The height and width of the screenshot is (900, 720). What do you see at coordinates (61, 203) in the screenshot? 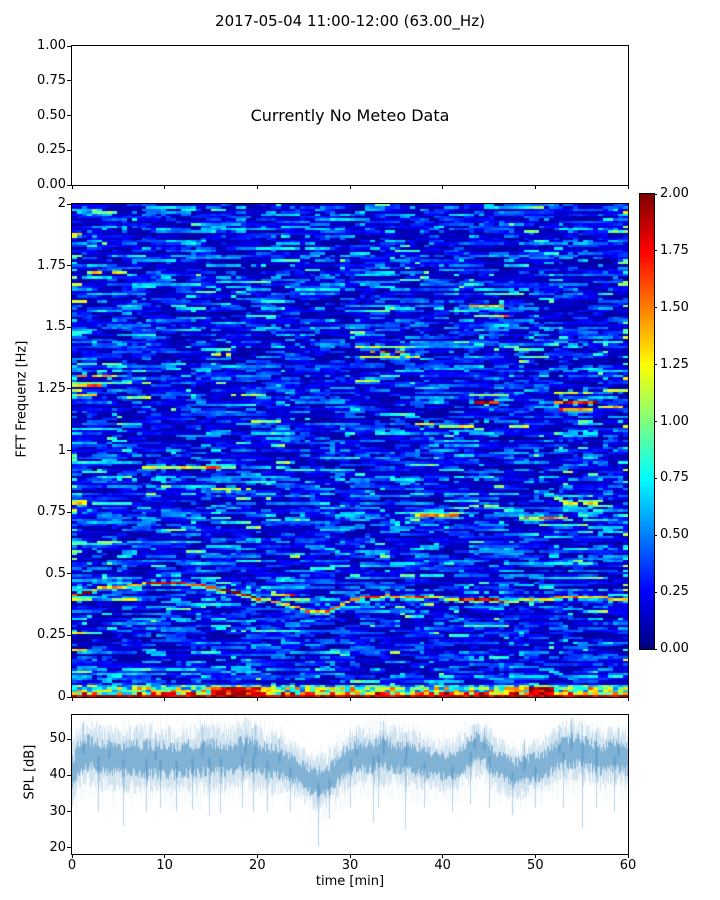
I see `fft-ytick-label: 2` at bounding box center [61, 203].